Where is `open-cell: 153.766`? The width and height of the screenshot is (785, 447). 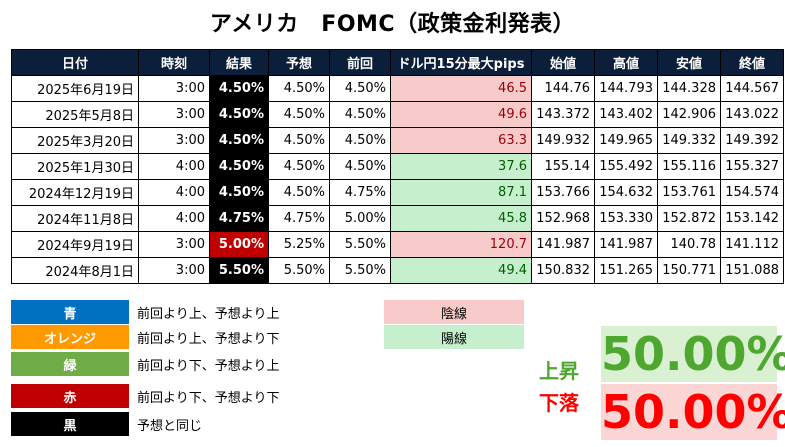 open-cell: 153.766 is located at coordinates (563, 192).